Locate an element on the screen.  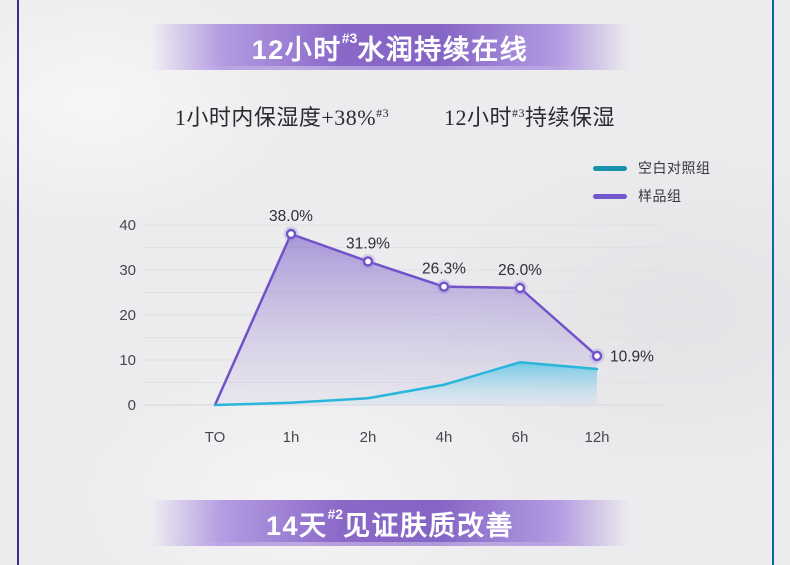
subheading-12h-text: 12小时 is located at coordinates (477, 117).